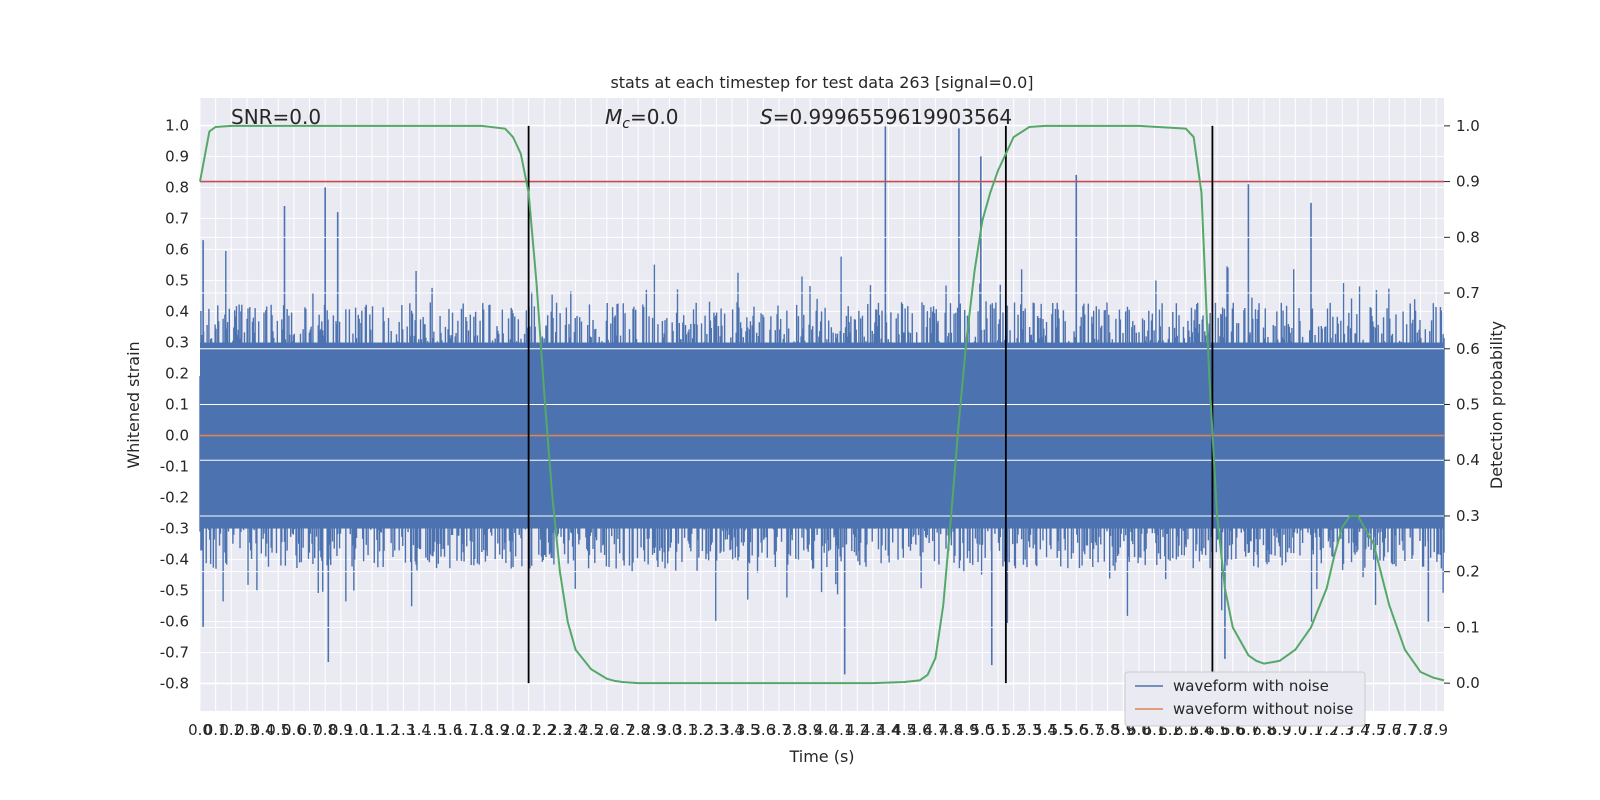 This screenshot has height=800, width=1600. What do you see at coordinates (435, 730) in the screenshot?
I see `x-tick-label: 1.5` at bounding box center [435, 730].